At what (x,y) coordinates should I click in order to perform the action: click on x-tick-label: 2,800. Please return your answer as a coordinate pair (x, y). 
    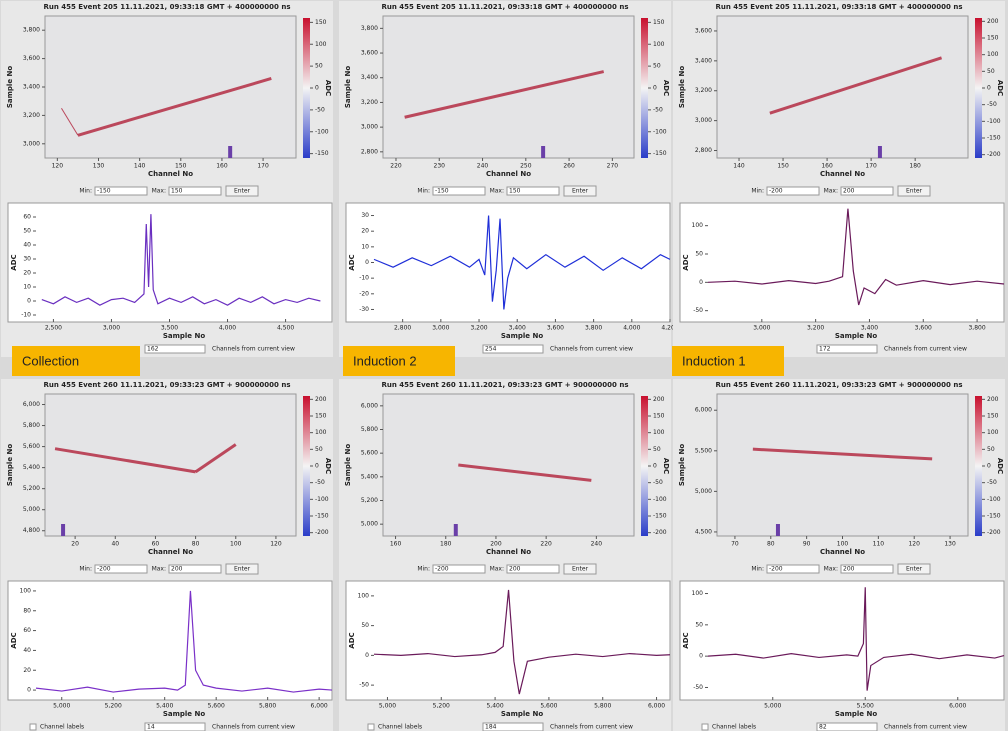
    Looking at the image, I should click on (402, 328).